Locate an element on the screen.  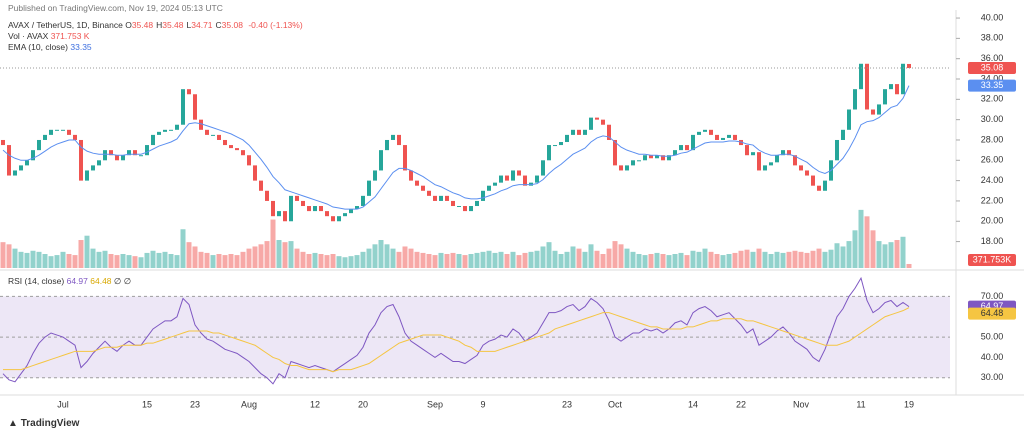
ohlc-key: L is located at coordinates (189, 25).